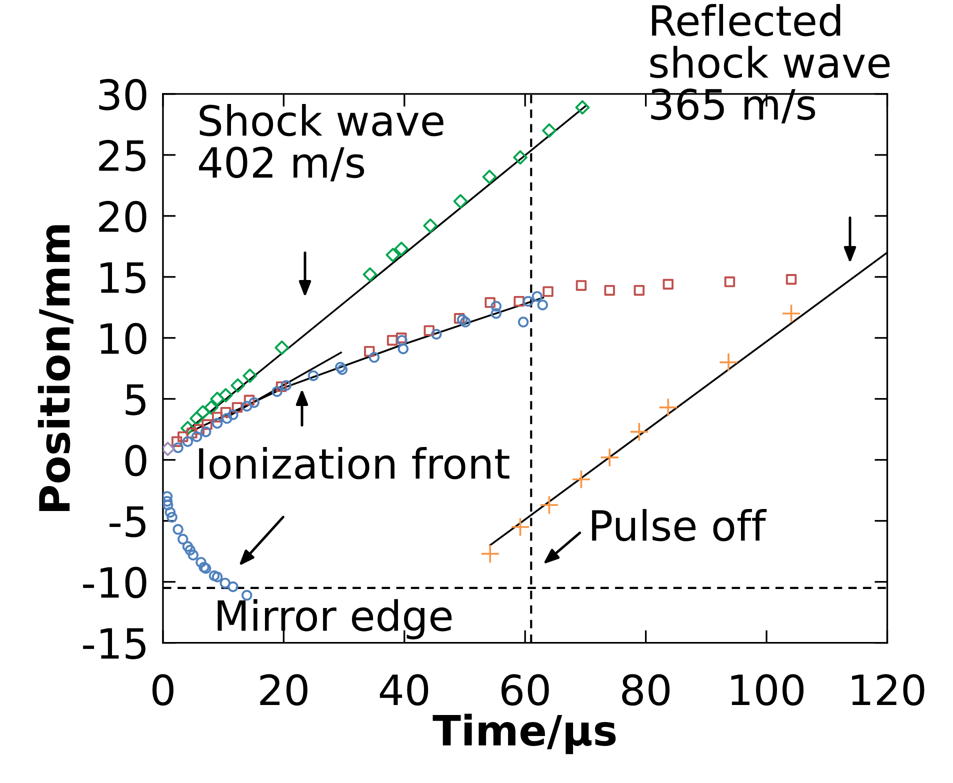 The height and width of the screenshot is (783, 953). Describe the element at coordinates (404, 690) in the screenshot. I see `x-tick-label: 40` at that location.